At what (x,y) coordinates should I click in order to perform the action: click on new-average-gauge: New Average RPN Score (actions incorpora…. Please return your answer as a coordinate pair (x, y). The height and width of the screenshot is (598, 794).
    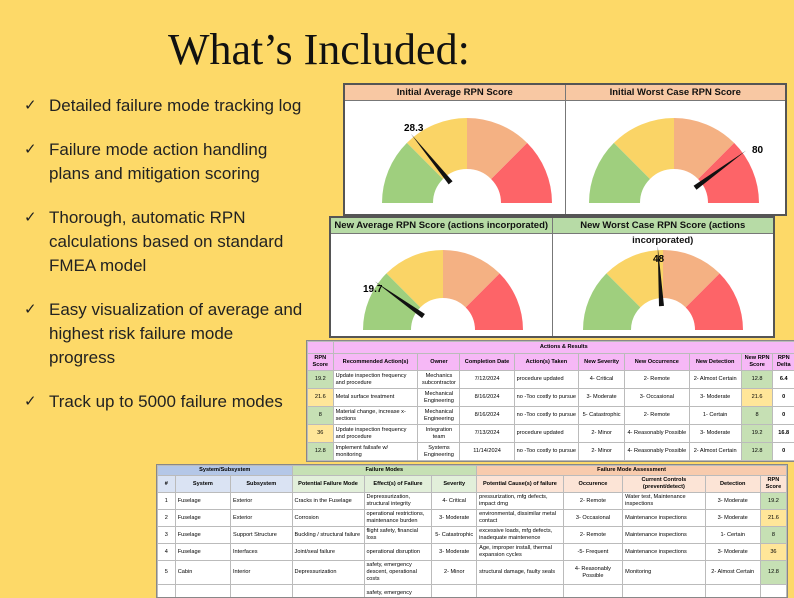
    Looking at the image, I should click on (442, 277).